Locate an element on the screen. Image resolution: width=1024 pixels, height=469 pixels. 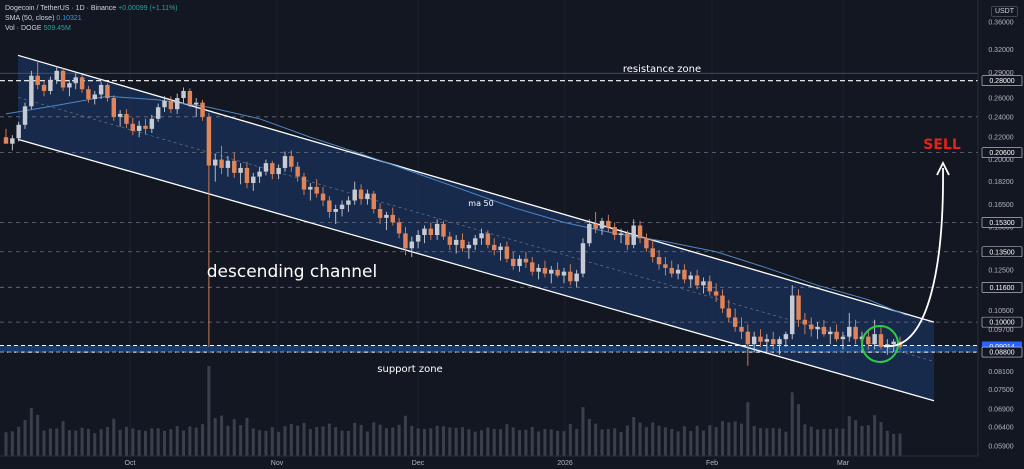
support-zone-band is located at coordinates (489, 349).